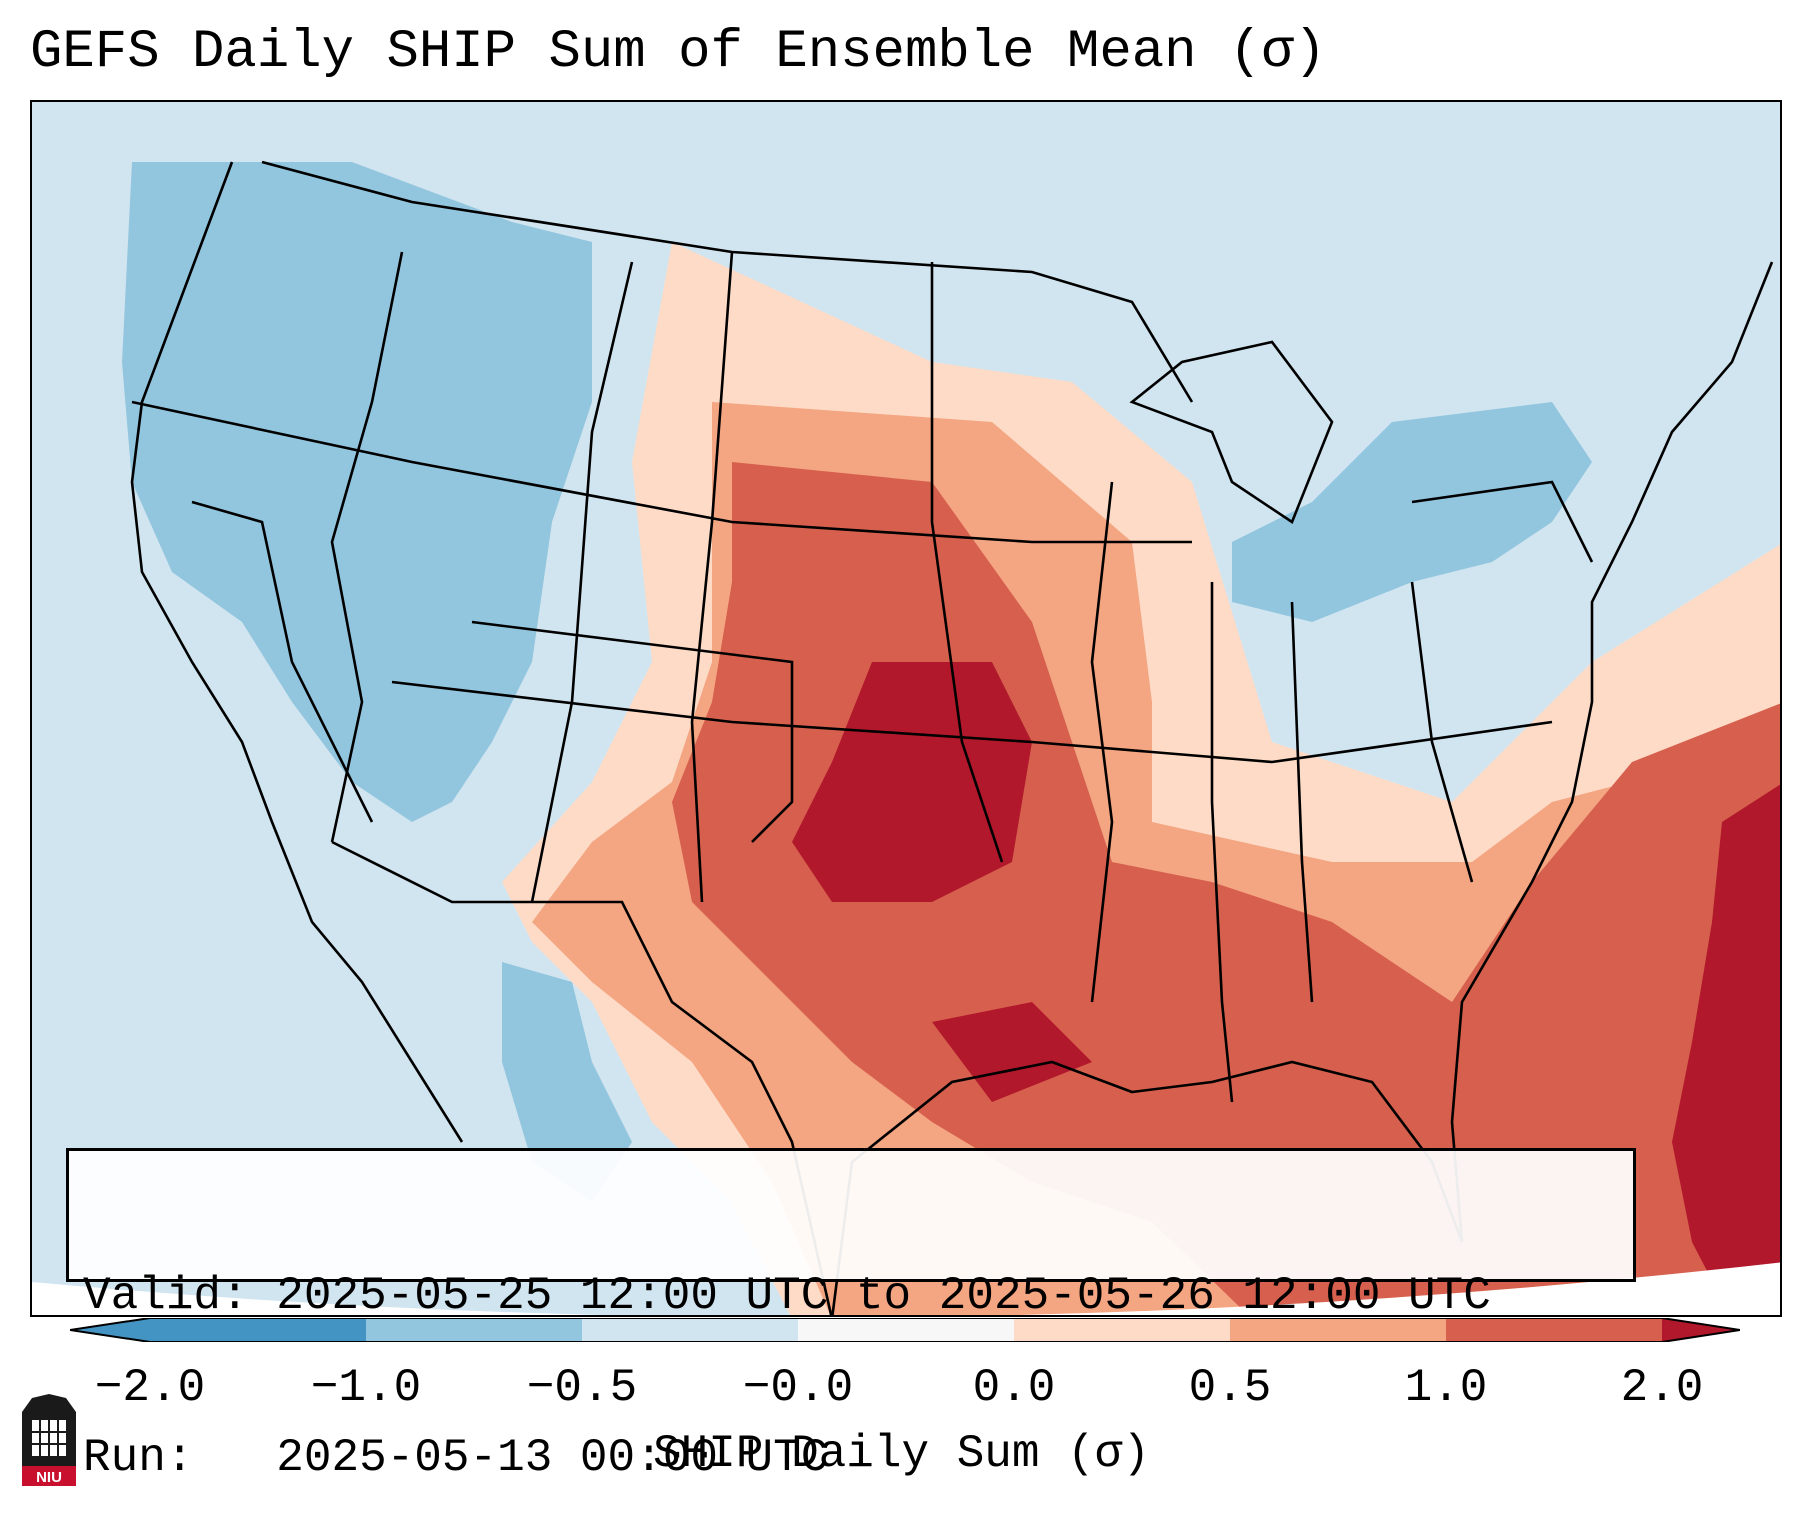 The width and height of the screenshot is (1803, 1539). Describe the element at coordinates (1662, 1388) in the screenshot. I see `colorbar-tick-label: 2.0` at that location.